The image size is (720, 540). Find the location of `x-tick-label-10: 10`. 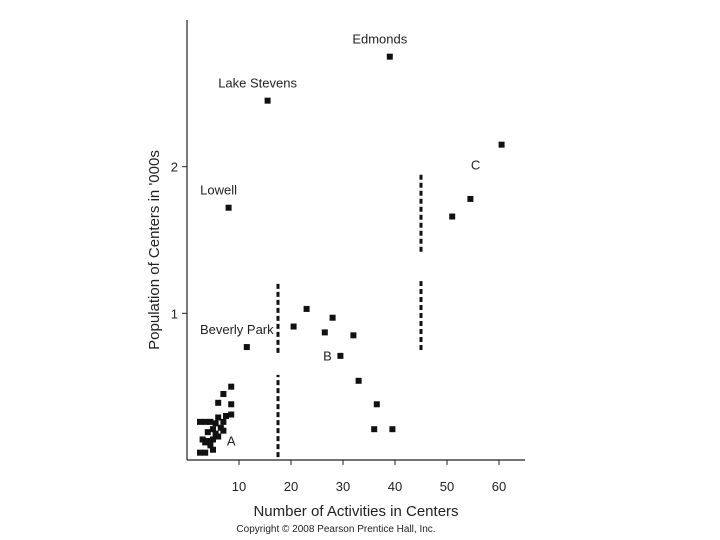

x-tick-label-10: 10 is located at coordinates (239, 486).